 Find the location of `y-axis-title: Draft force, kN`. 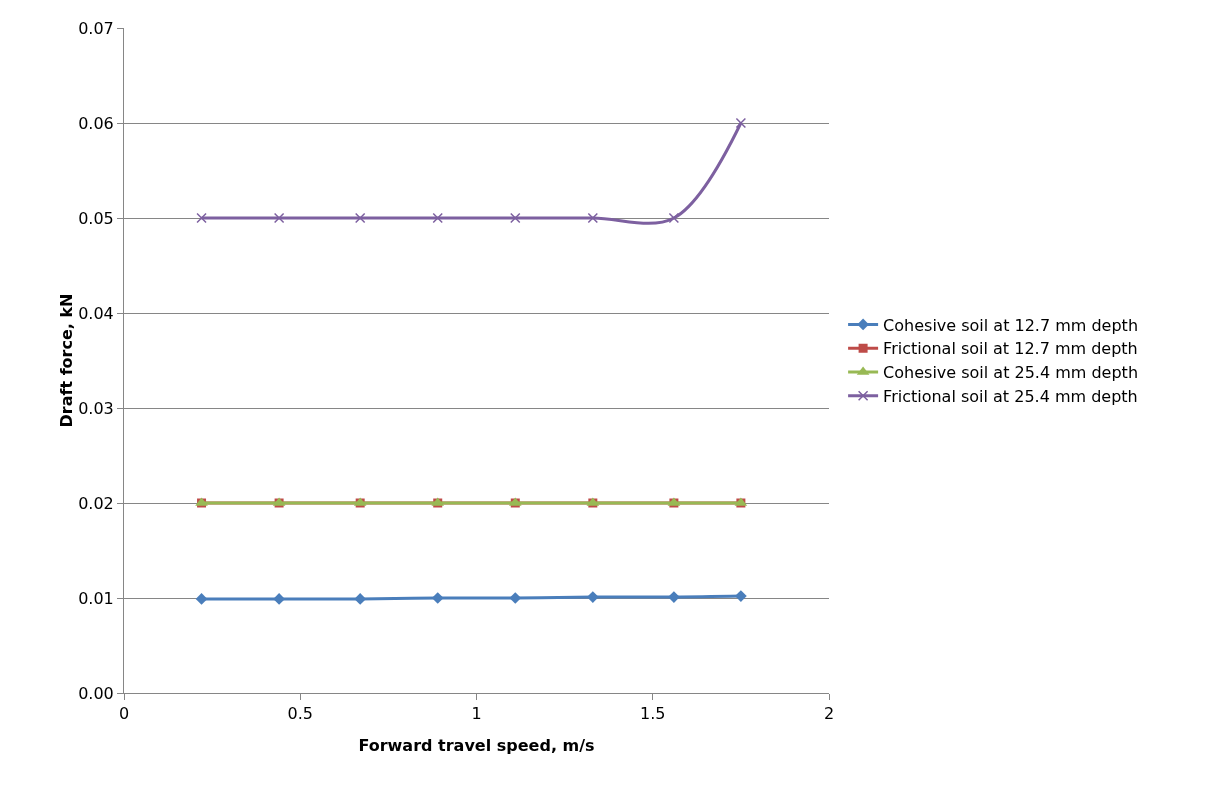

y-axis-title: Draft force, kN is located at coordinates (67, 360).